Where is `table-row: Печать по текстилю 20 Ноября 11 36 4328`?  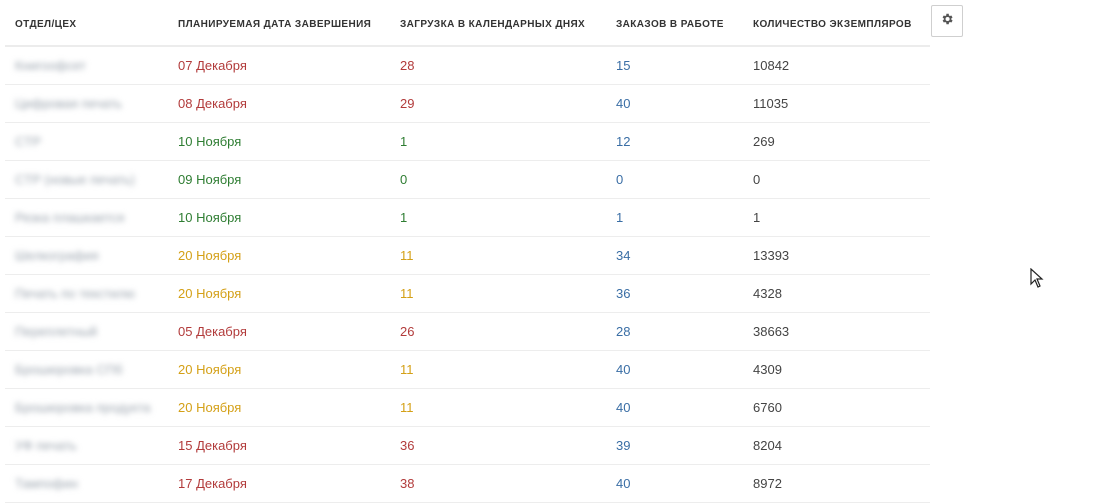
table-row: Печать по текстилю 20 Ноября 11 36 4328 is located at coordinates (467, 293).